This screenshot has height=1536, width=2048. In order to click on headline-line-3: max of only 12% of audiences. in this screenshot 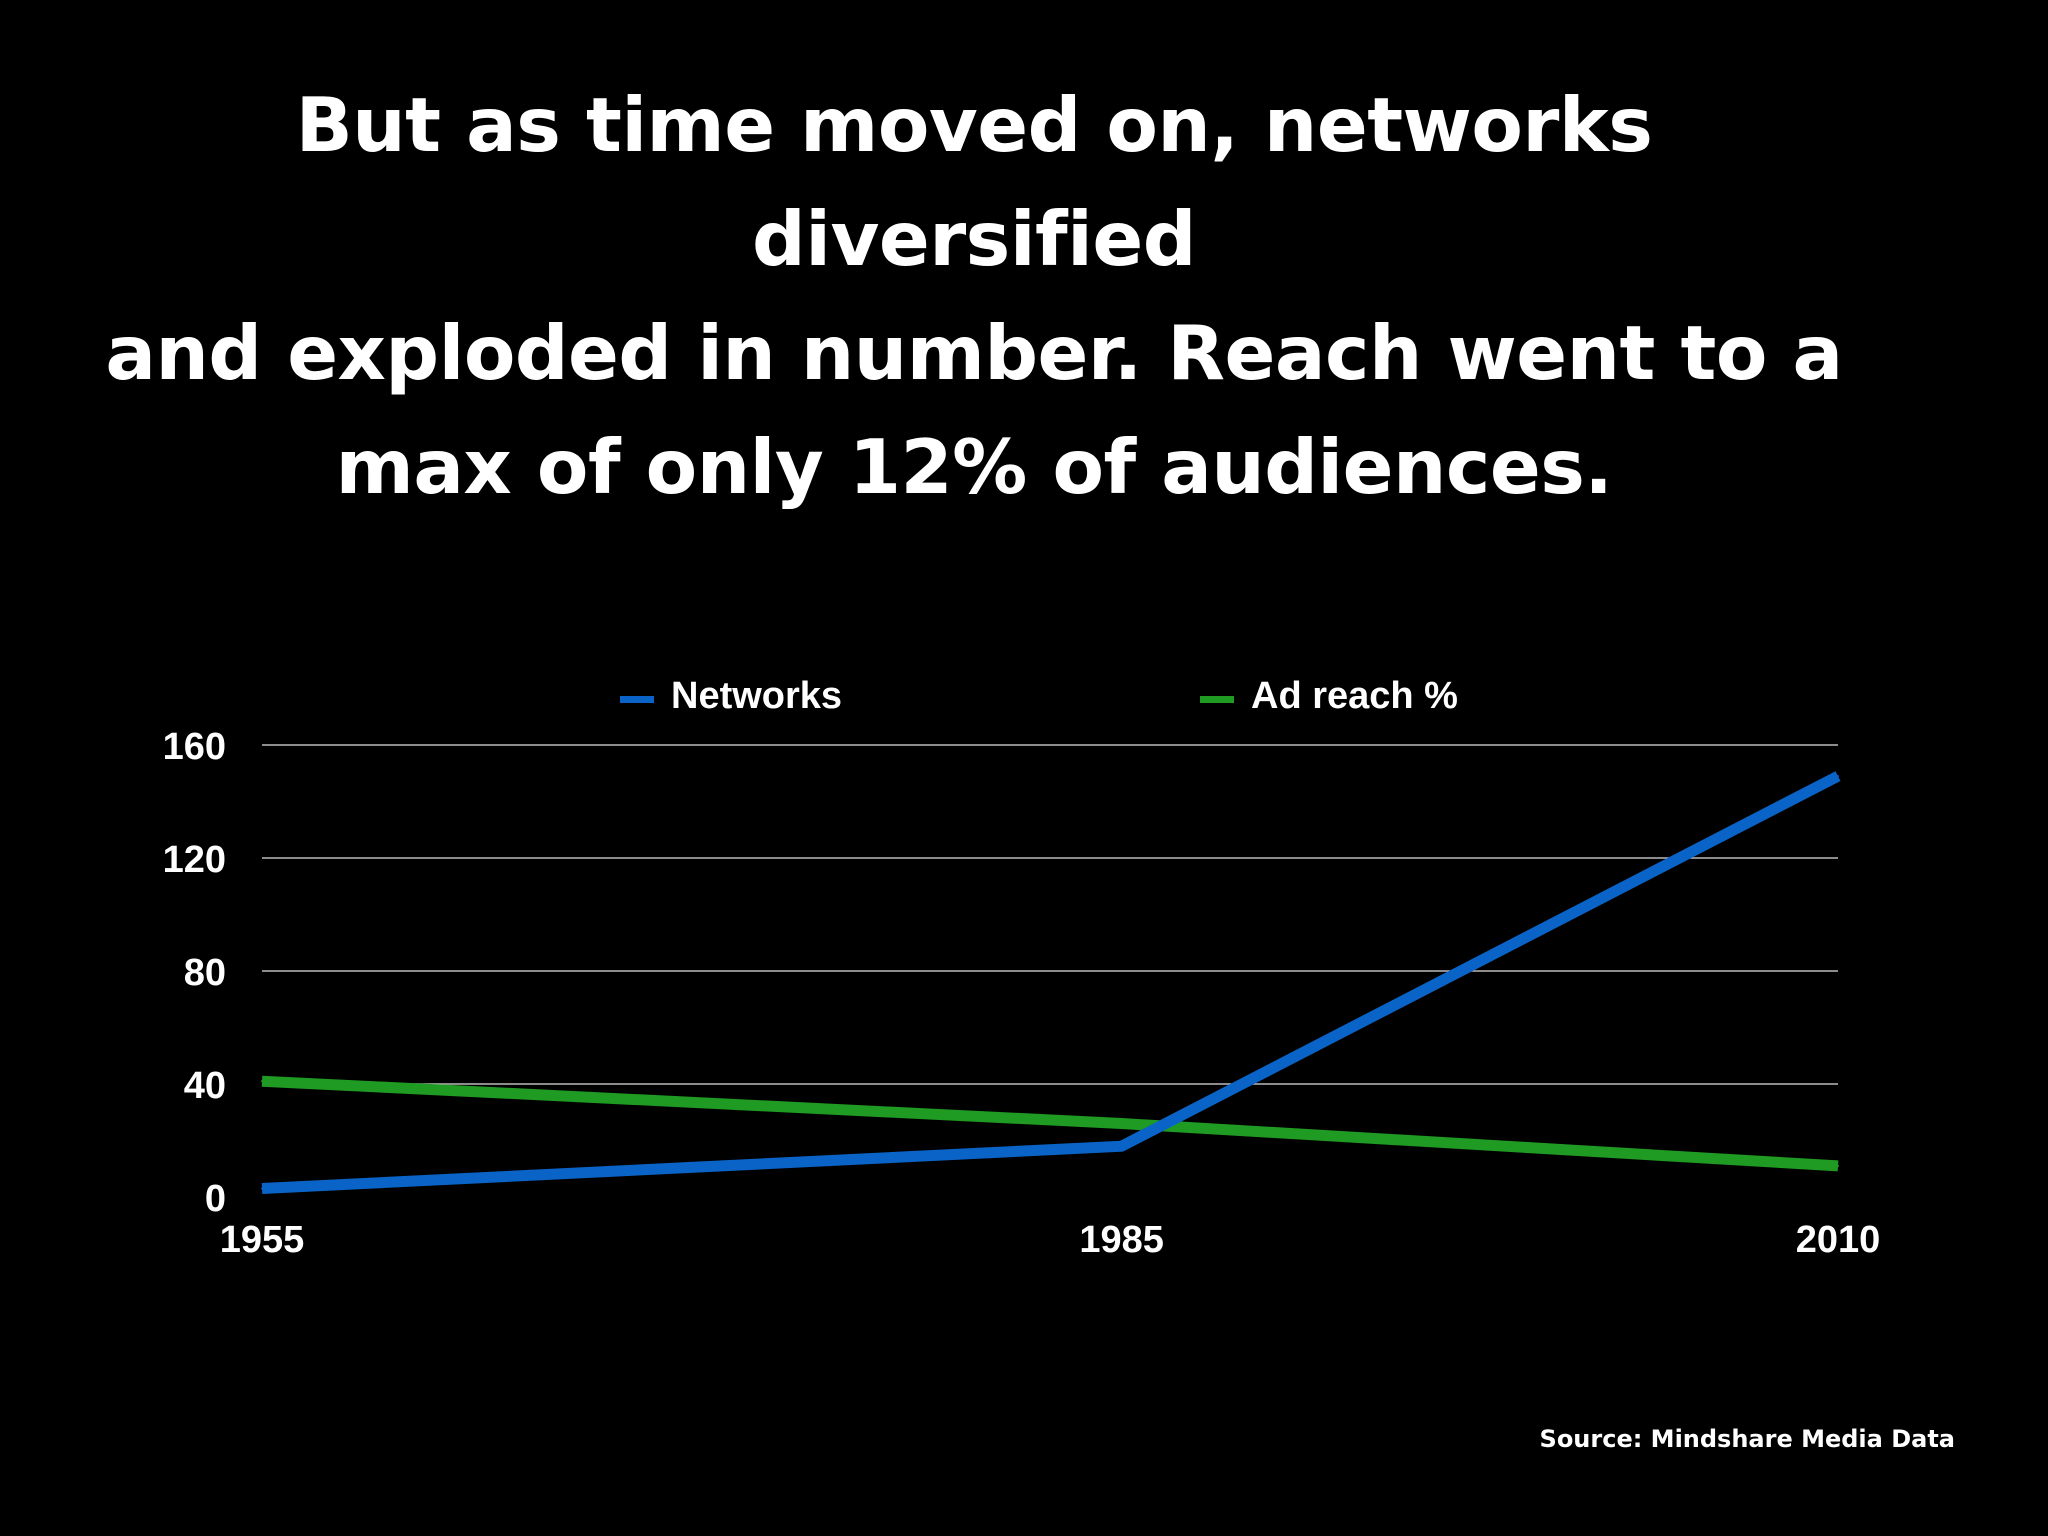, I will do `click(974, 467)`.